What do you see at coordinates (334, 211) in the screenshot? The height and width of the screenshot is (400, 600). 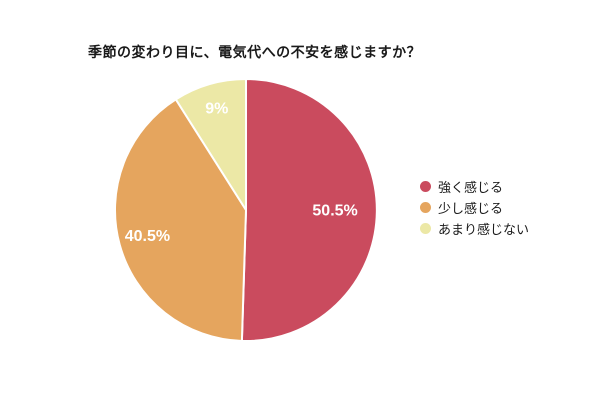 I see `pie-slice-label-0: 50.5%` at bounding box center [334, 211].